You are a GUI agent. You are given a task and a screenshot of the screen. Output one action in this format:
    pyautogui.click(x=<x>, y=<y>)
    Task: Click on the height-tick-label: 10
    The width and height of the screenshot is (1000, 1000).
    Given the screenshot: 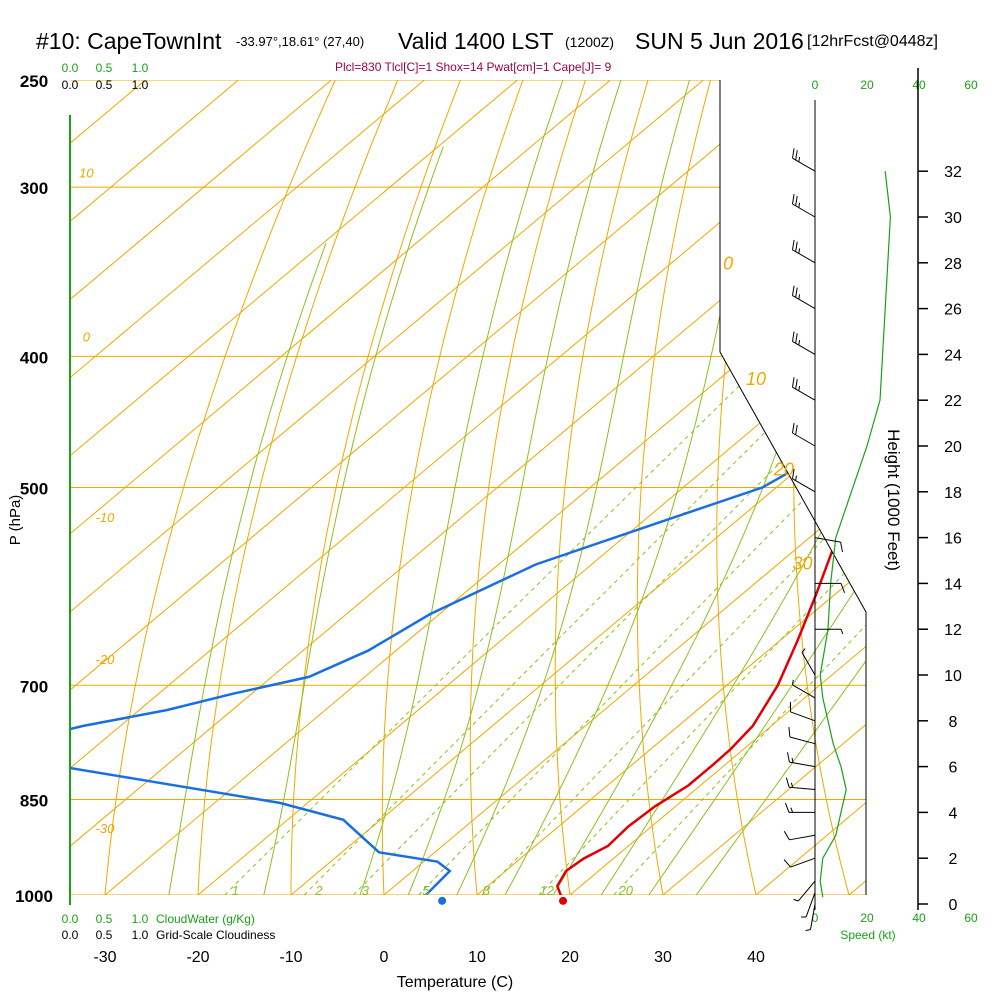 What is the action you would take?
    pyautogui.click(x=953, y=676)
    